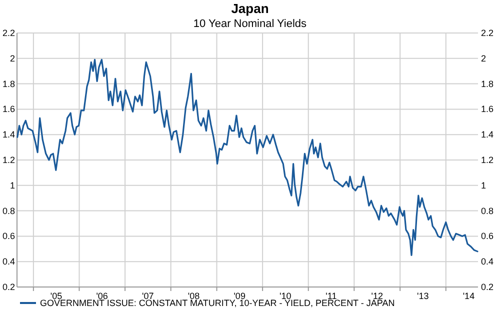 The height and width of the screenshot is (311, 500). Describe the element at coordinates (487, 287) in the screenshot. I see `y2-tick-label: 0.2` at that location.